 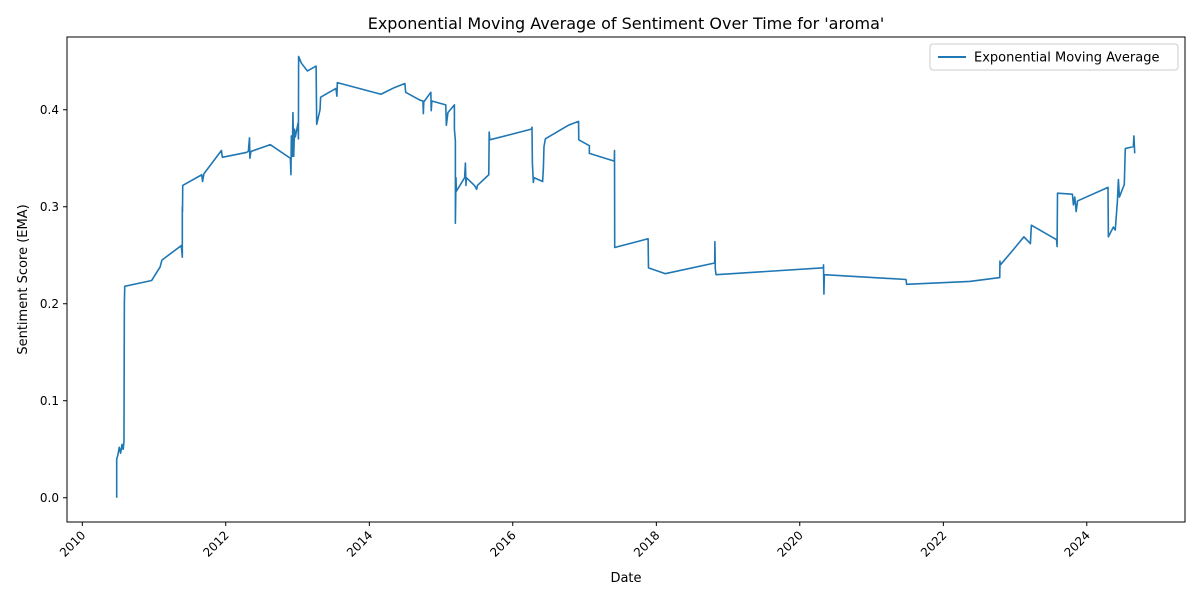 I want to click on x-tick-label: 2012, so click(x=215, y=543).